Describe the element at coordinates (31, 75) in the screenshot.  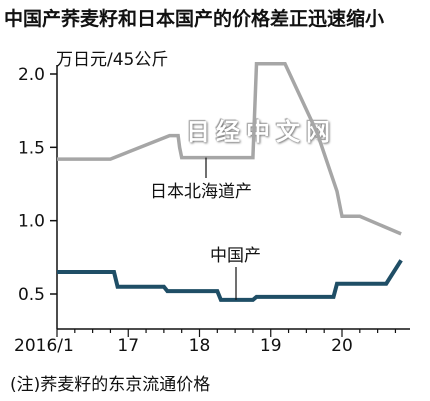
I see `y-tick-label: 2.0` at that location.